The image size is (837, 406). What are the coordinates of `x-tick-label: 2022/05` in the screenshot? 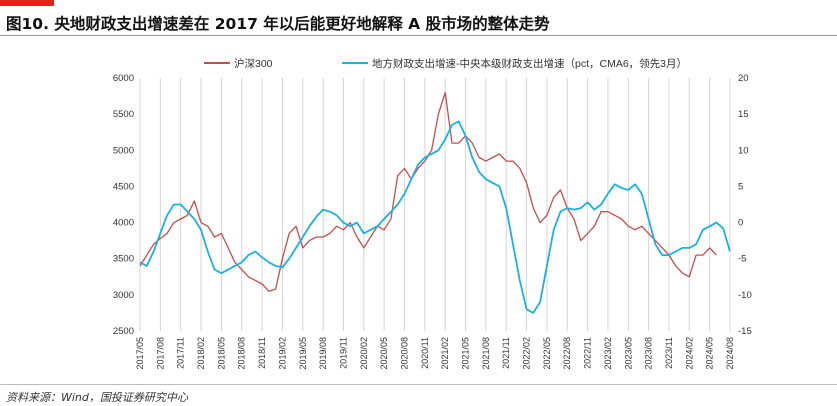 It's located at (547, 353).